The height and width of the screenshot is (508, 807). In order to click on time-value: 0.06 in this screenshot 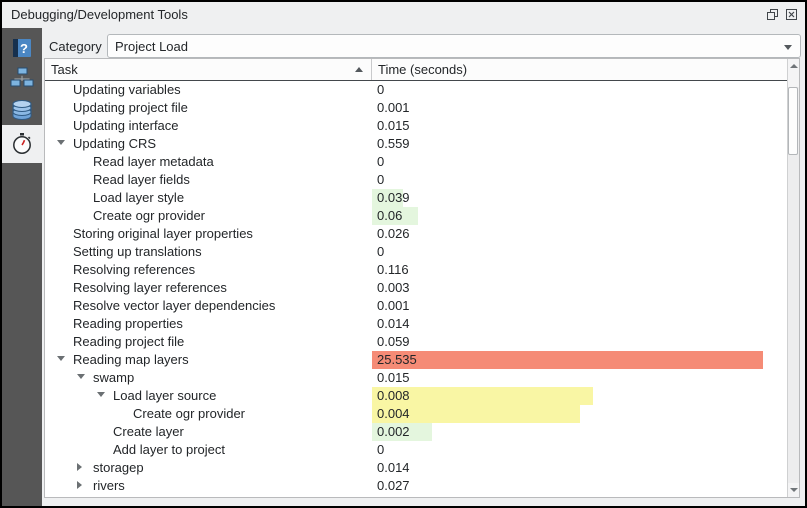, I will do `click(390, 215)`.